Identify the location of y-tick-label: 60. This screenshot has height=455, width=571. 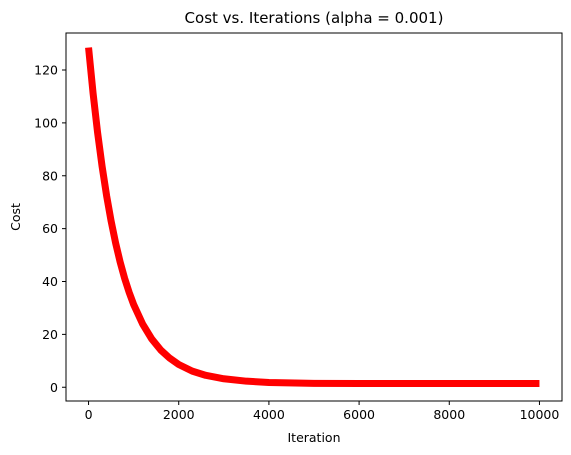
(50, 228).